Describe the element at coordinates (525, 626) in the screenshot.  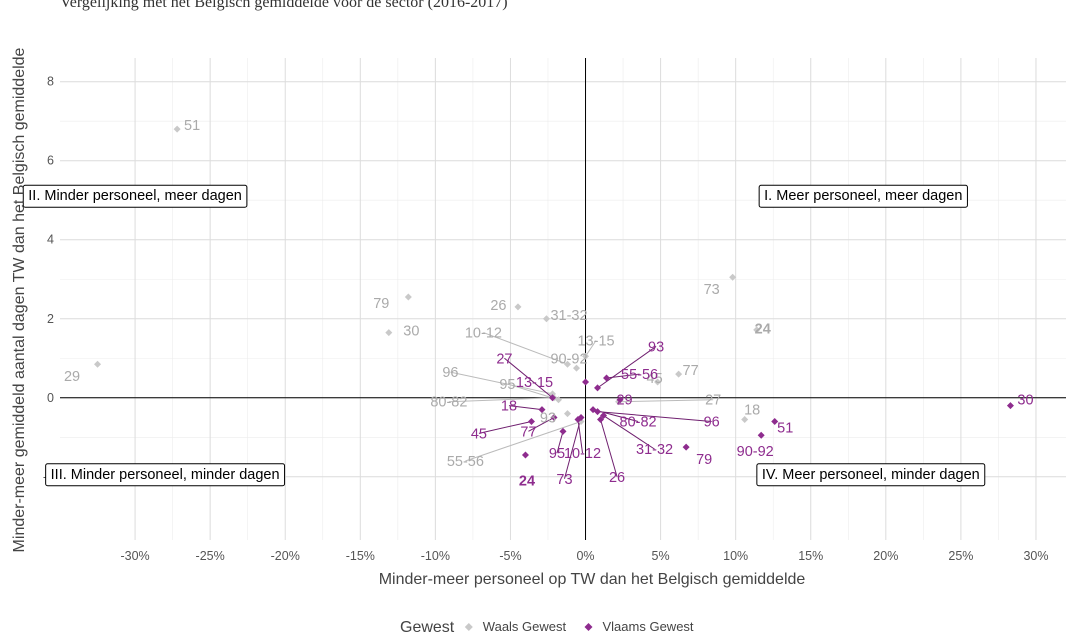
I see `legend-label: Waals Gewest` at that location.